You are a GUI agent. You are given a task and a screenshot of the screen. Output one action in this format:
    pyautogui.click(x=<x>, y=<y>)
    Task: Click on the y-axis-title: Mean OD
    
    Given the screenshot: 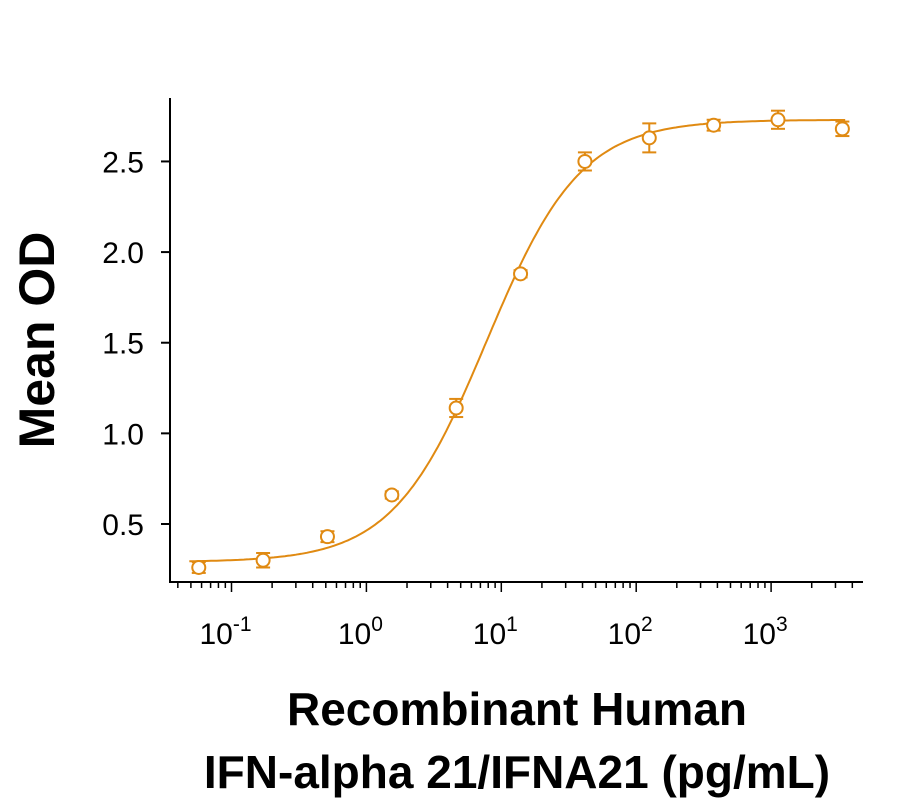 What is the action you would take?
    pyautogui.click(x=37, y=340)
    